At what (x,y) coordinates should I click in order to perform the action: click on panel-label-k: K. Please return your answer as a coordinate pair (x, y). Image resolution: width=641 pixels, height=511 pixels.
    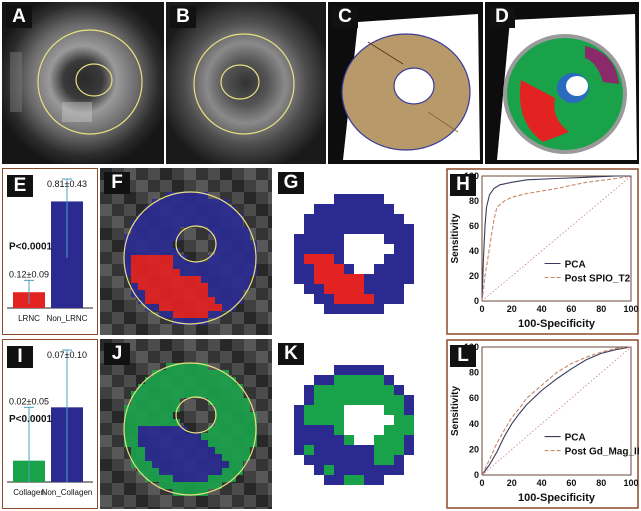
    Looking at the image, I should click on (291, 354).